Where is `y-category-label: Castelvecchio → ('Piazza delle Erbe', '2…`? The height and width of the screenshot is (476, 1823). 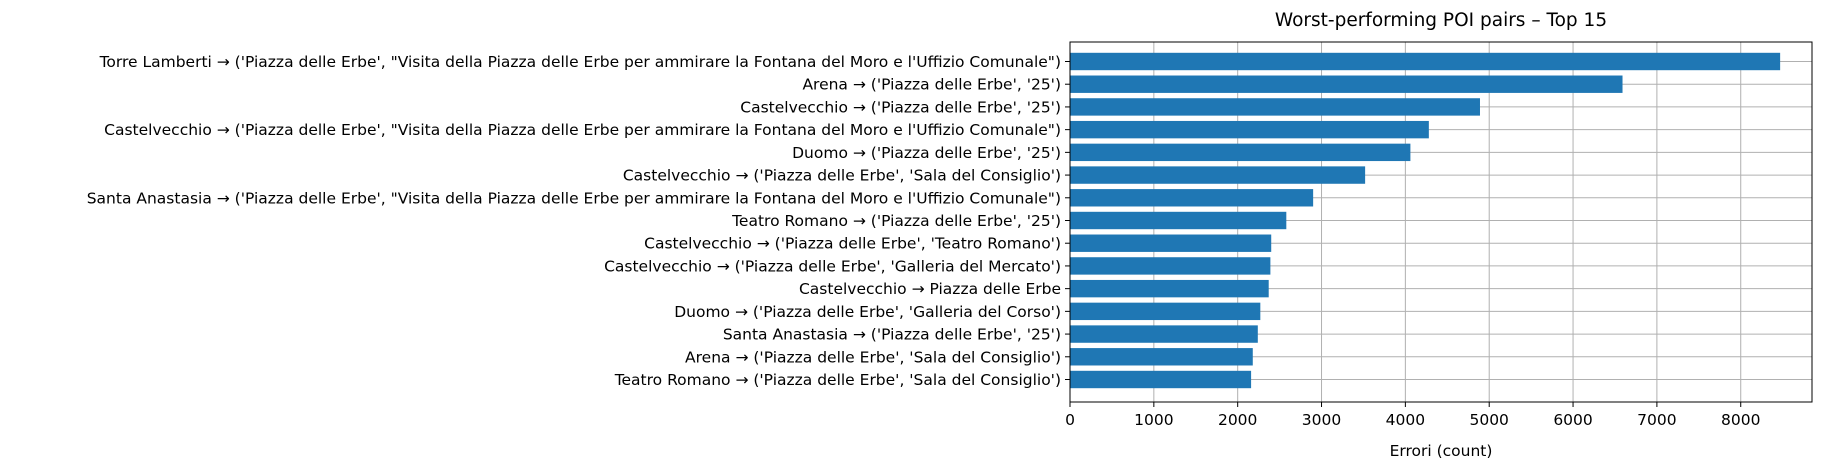 y-category-label: Castelvecchio → ('Piazza delle Erbe', '2… is located at coordinates (900, 107).